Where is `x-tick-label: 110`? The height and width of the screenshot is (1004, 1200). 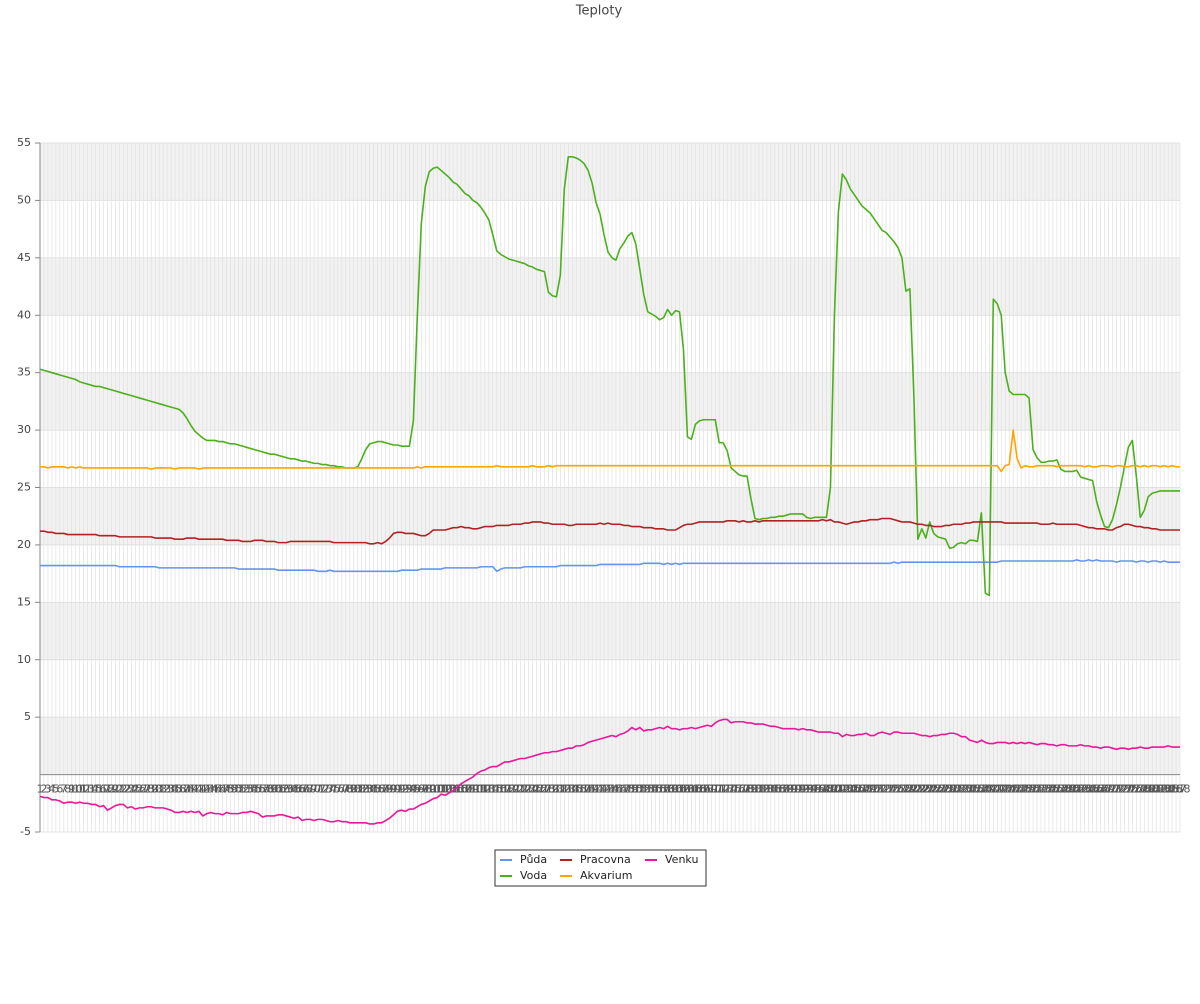 x-tick-label: 110 is located at coordinates (472, 789).